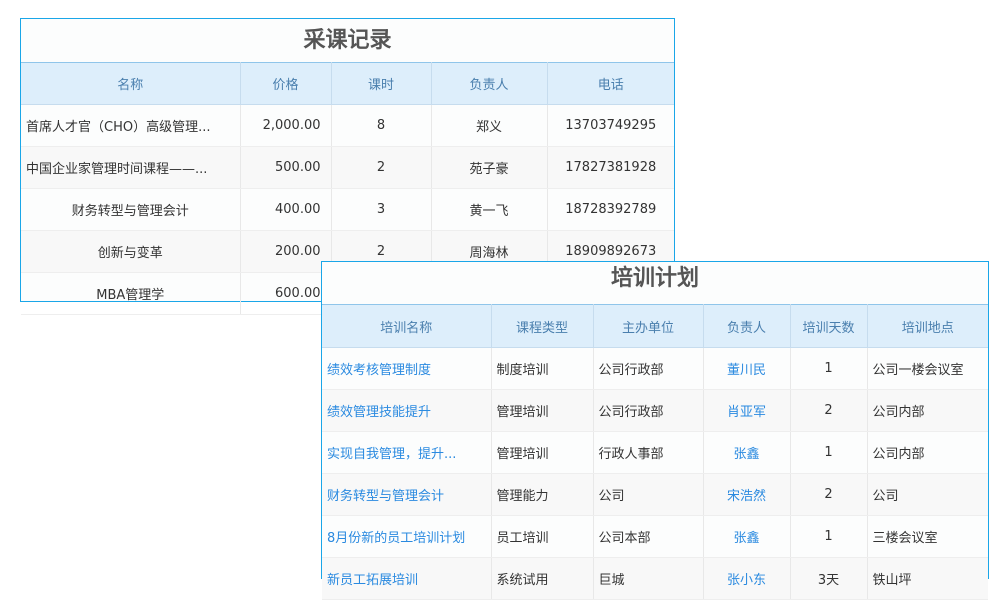  I want to click on table-row: 首席人才官（CHO）高级管理... 2,000.00 8 郑义 13703749295, so click(347, 125).